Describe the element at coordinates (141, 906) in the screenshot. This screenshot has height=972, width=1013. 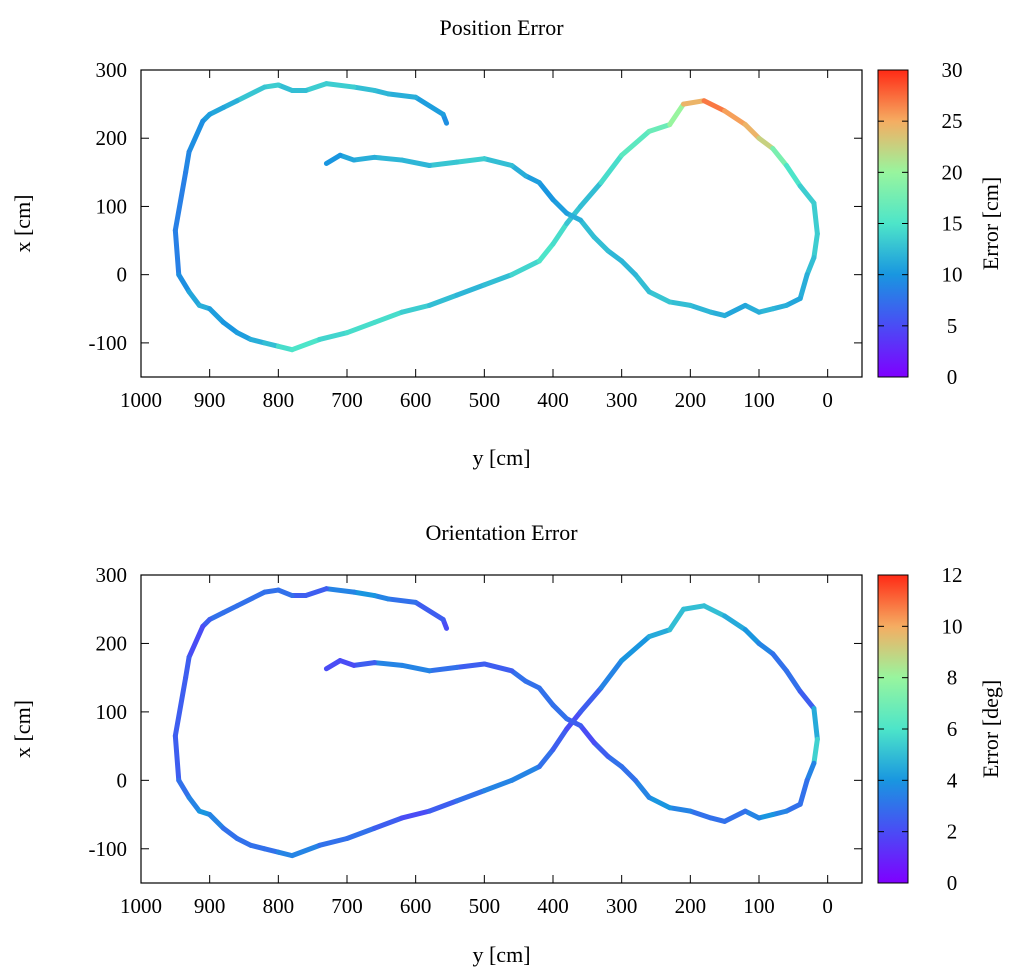
I see `x-tick-label: 1000` at that location.